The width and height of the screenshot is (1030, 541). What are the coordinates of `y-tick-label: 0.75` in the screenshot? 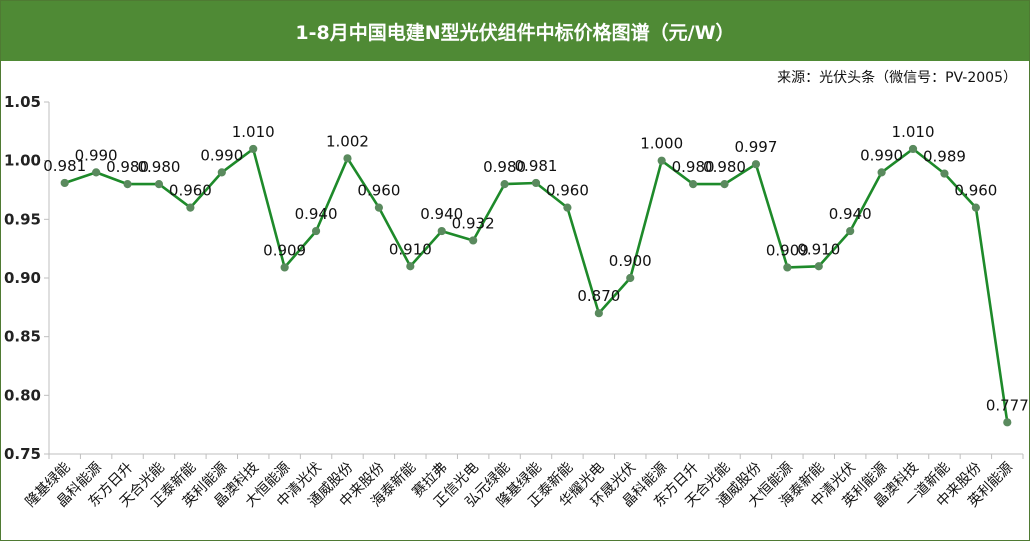 It's located at (22, 454).